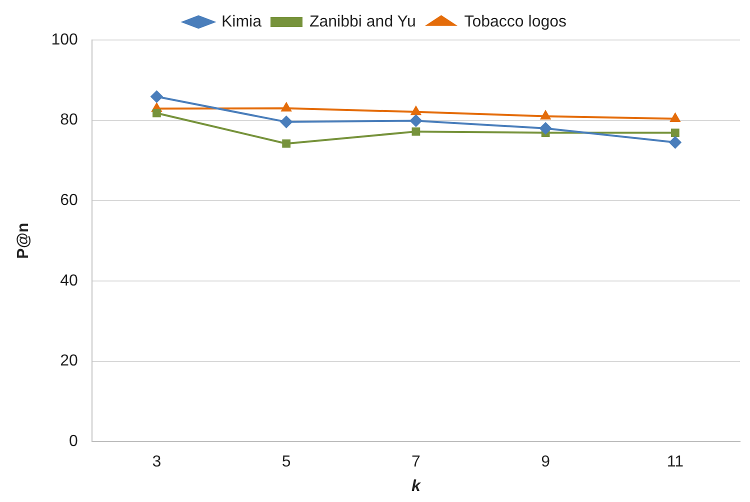  I want to click on x-axis-title: k, so click(416, 486).